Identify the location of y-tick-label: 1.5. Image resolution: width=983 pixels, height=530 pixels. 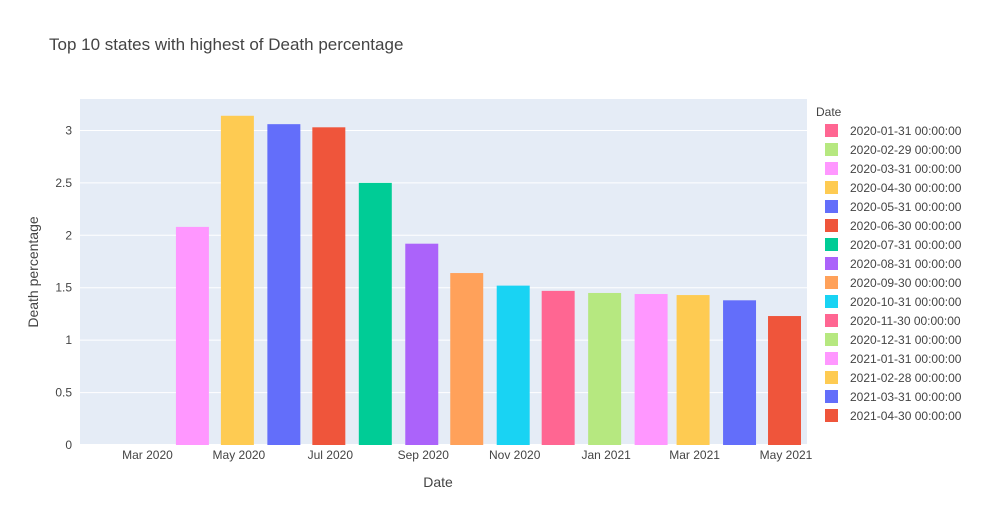
(63, 288).